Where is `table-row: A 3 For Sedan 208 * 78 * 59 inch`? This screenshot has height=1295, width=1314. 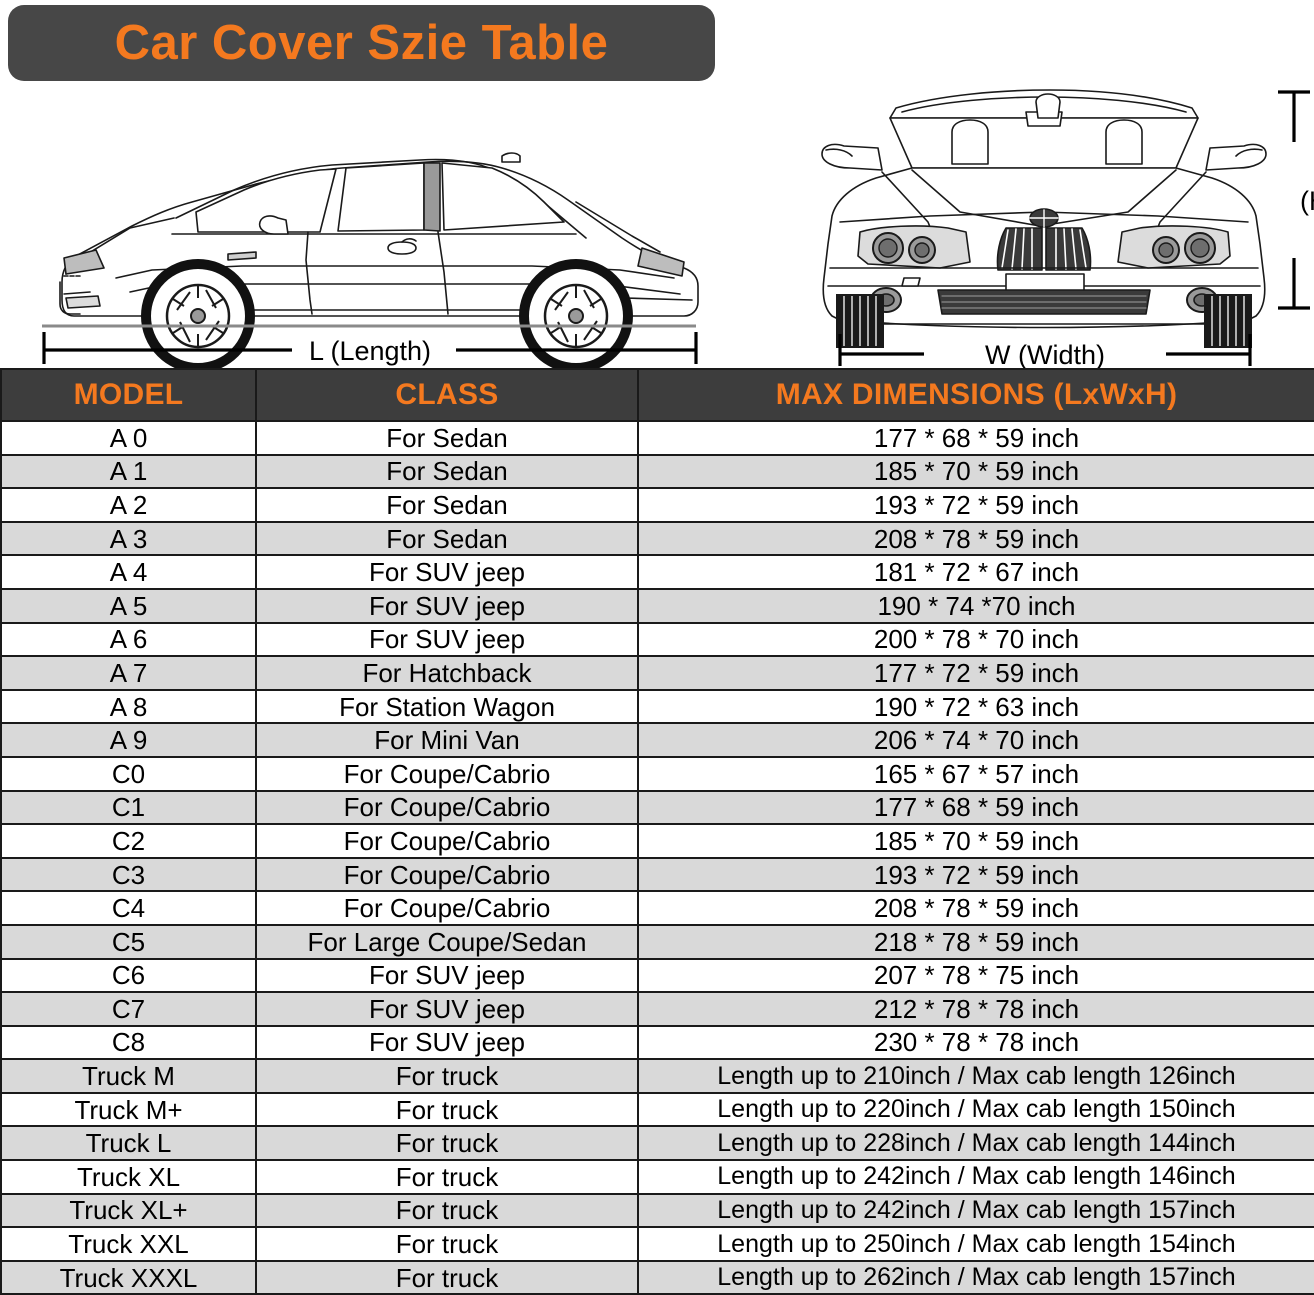 table-row: A 3 For Sedan 208 * 78 * 59 inch is located at coordinates (657, 538).